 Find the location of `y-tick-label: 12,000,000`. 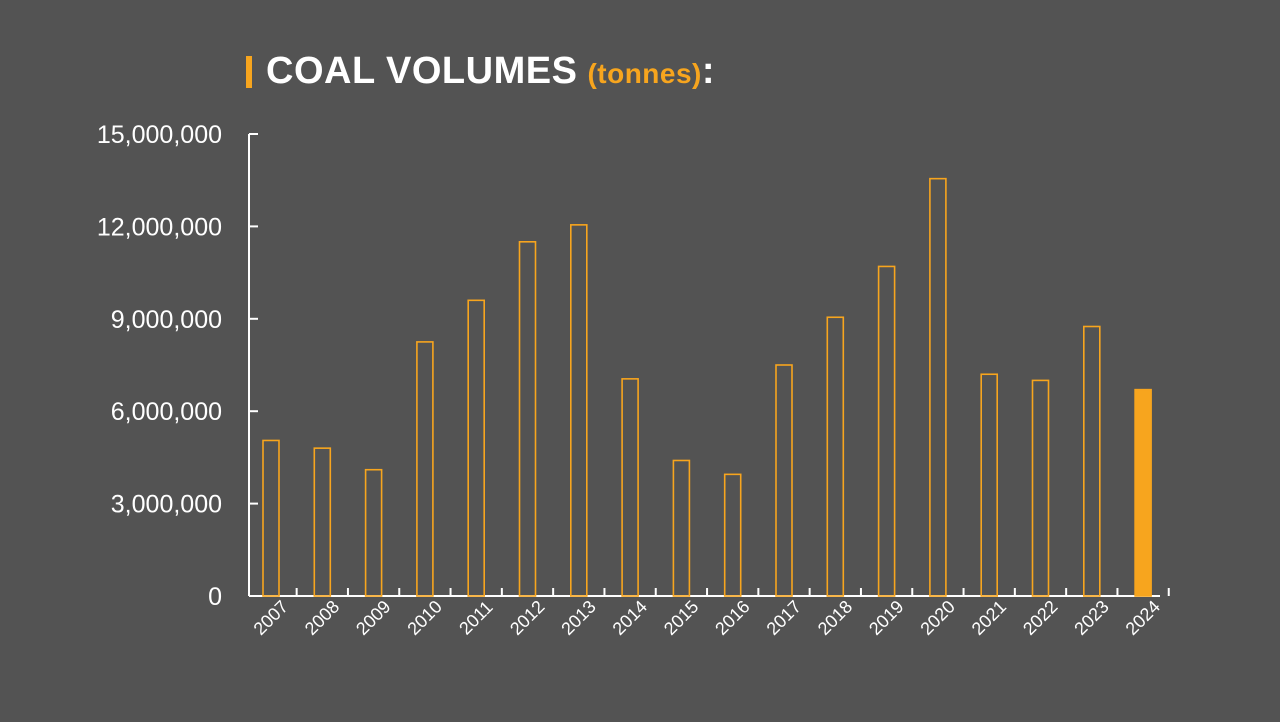

y-tick-label: 12,000,000 is located at coordinates (159, 227).